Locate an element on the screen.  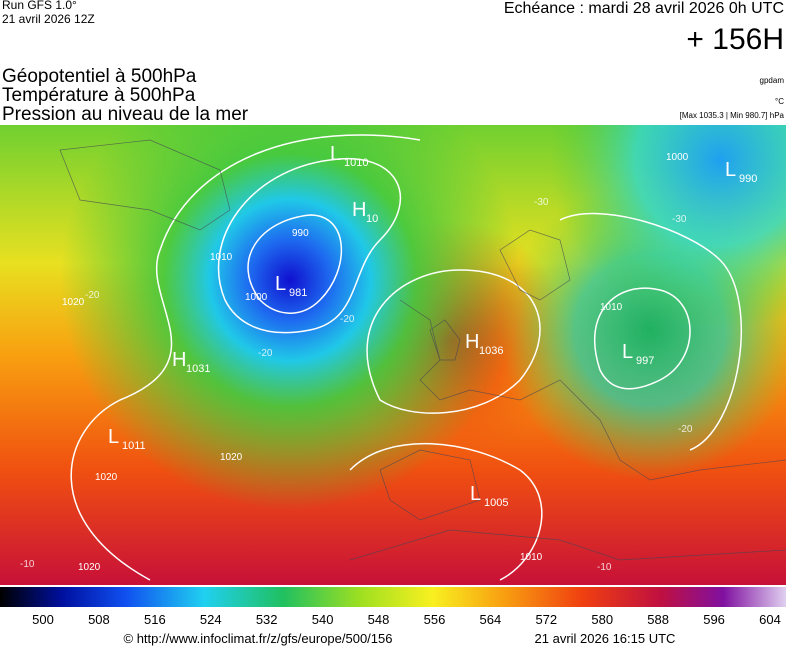
colorbar-label: 516 is located at coordinates (155, 619).